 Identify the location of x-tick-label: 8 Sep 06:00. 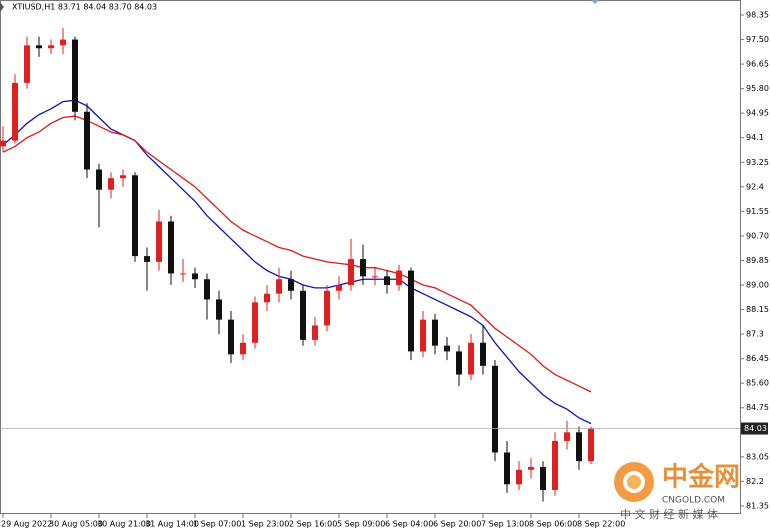
(553, 524).